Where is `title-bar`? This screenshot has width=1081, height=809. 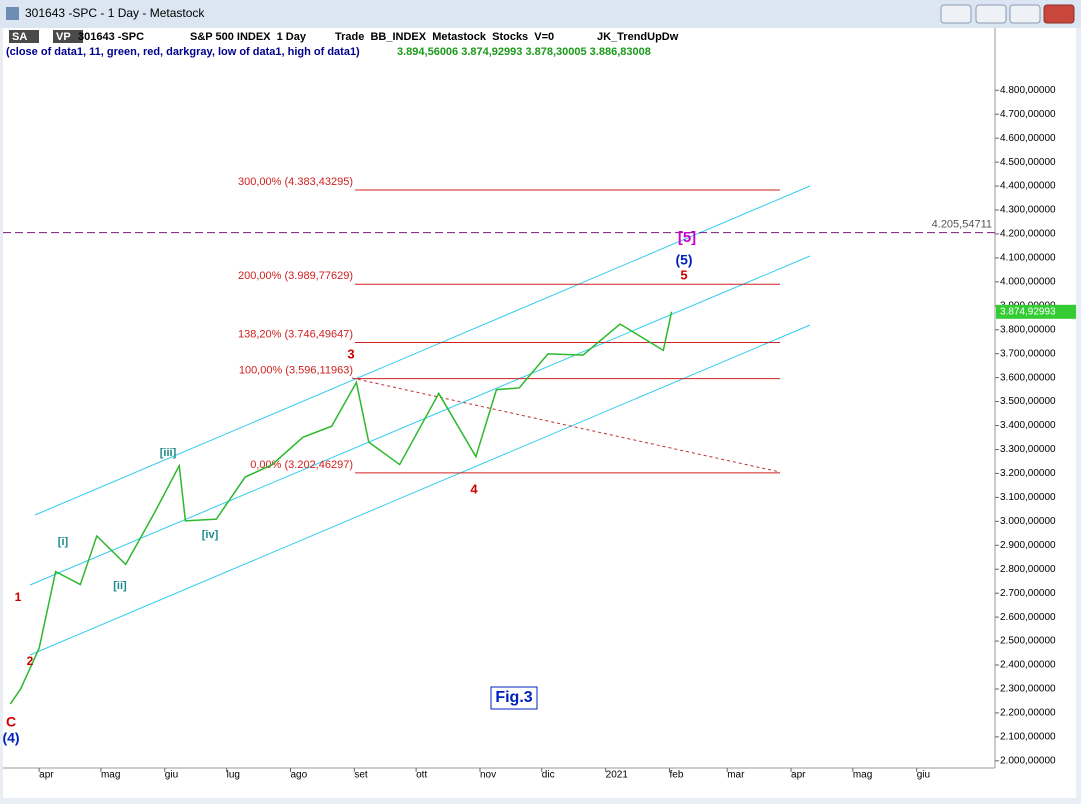 title-bar is located at coordinates (540, 14).